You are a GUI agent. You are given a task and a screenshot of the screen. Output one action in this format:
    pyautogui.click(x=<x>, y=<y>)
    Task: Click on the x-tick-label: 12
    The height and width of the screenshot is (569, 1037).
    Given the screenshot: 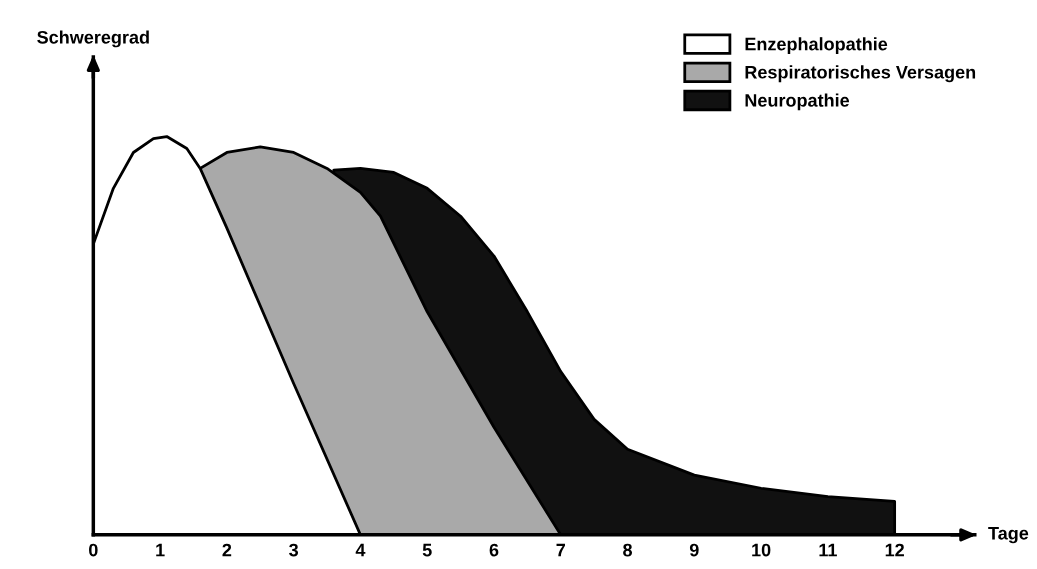 What is the action you would take?
    pyautogui.click(x=894, y=550)
    